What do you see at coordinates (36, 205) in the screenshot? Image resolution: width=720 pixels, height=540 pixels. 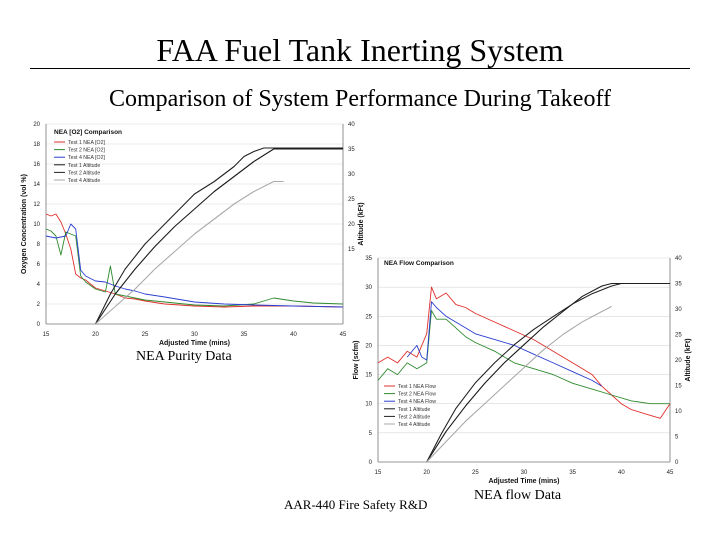 I see `y-tick-label: 12` at bounding box center [36, 205].